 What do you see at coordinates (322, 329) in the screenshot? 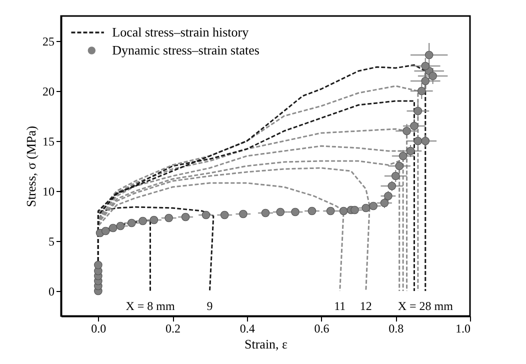
I see `x-tick-label: 0.6` at bounding box center [322, 329].